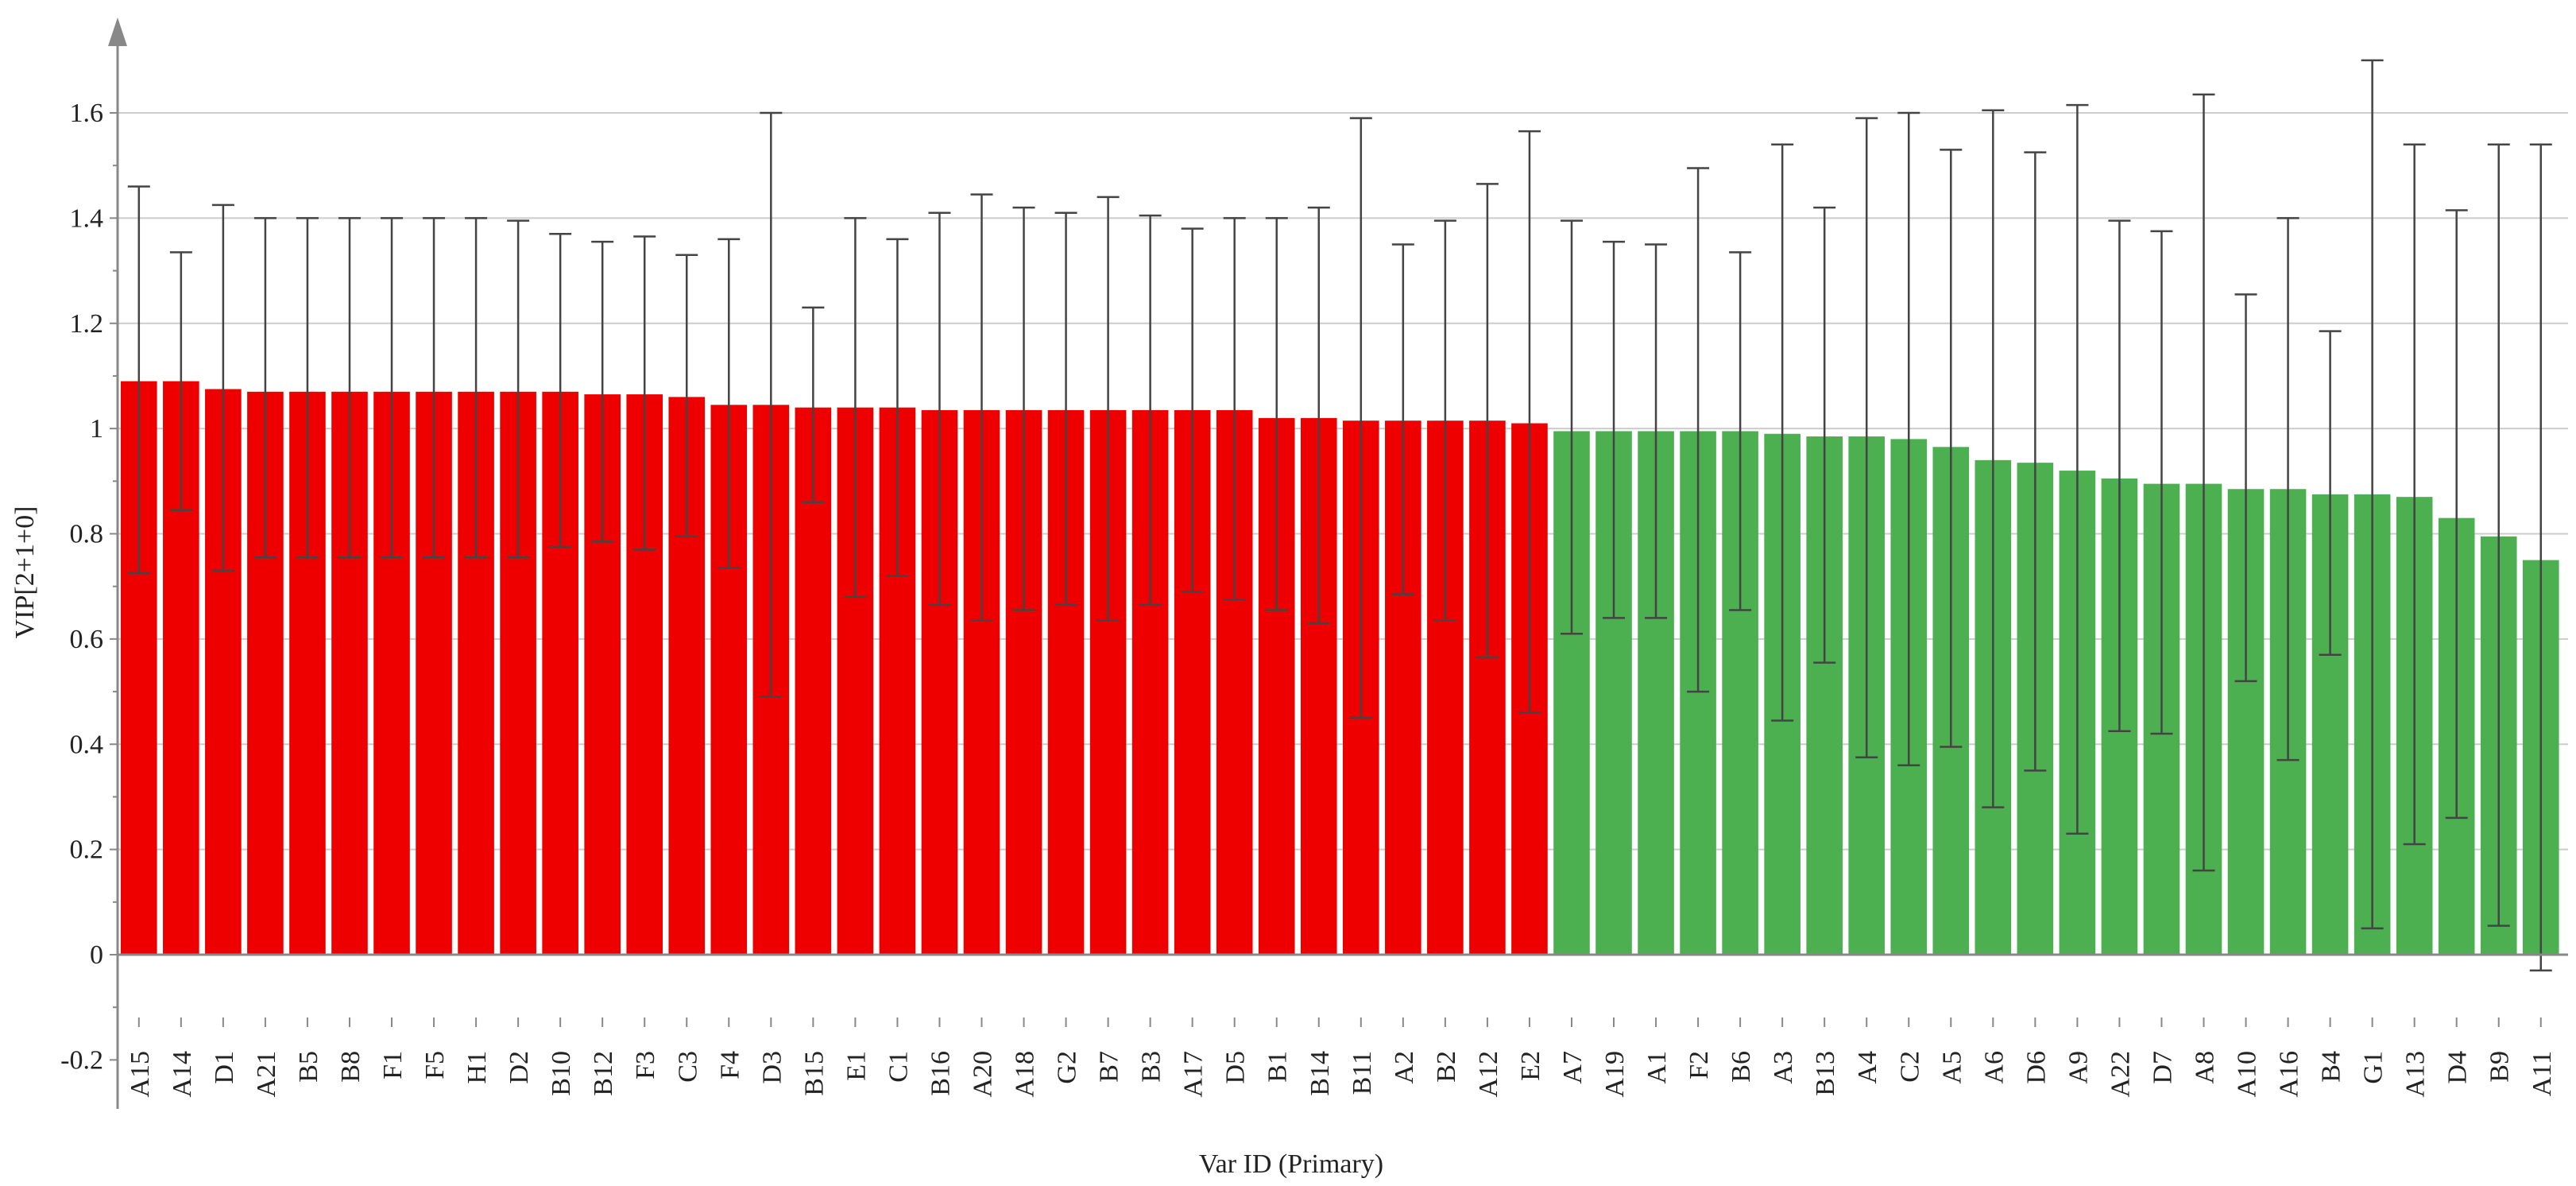  I want to click on error-bar-A5, so click(1951, 448).